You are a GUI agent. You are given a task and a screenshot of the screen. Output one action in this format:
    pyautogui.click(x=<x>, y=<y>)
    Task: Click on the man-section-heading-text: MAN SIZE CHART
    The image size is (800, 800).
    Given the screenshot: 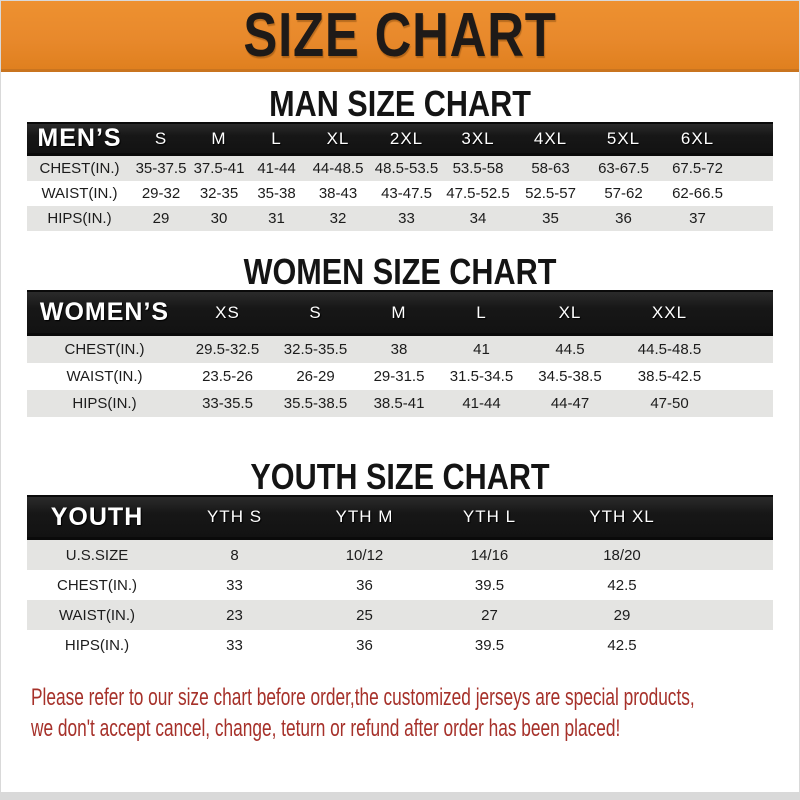 What is the action you would take?
    pyautogui.click(x=400, y=103)
    